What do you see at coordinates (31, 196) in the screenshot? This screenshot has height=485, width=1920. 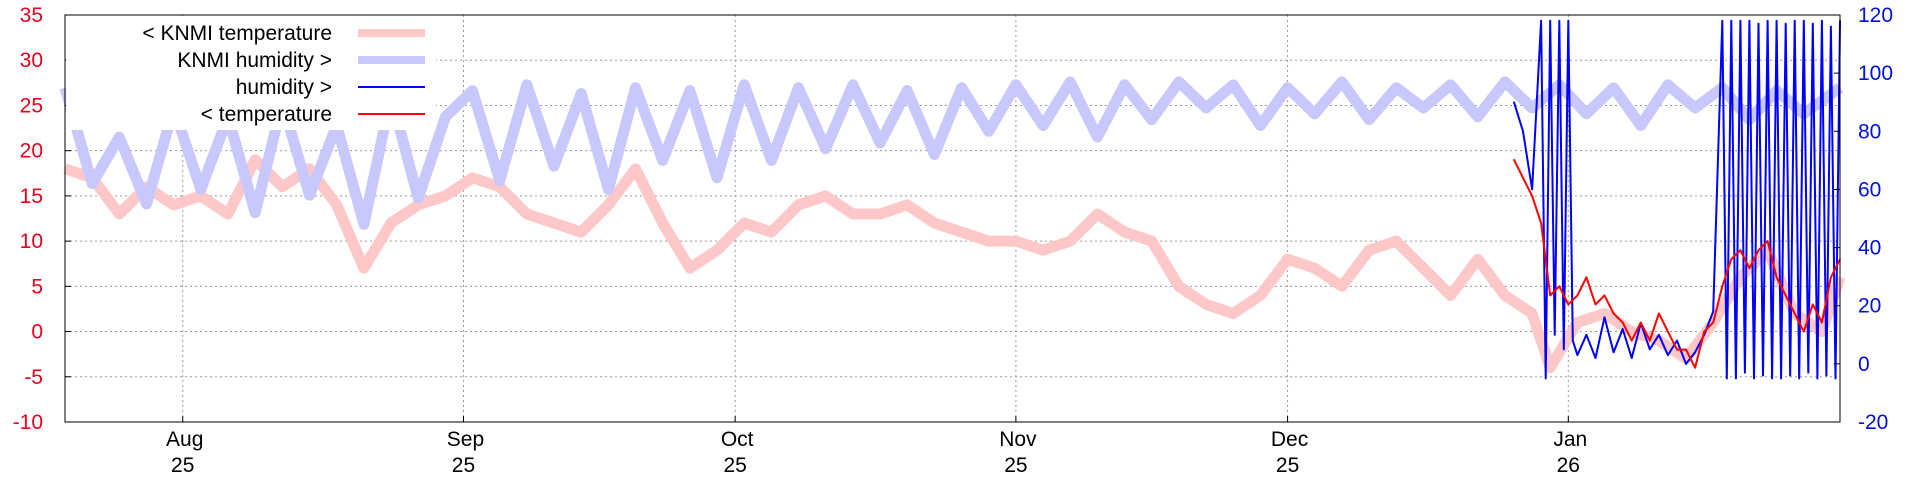 I see `y-tick-label: 15` at bounding box center [31, 196].